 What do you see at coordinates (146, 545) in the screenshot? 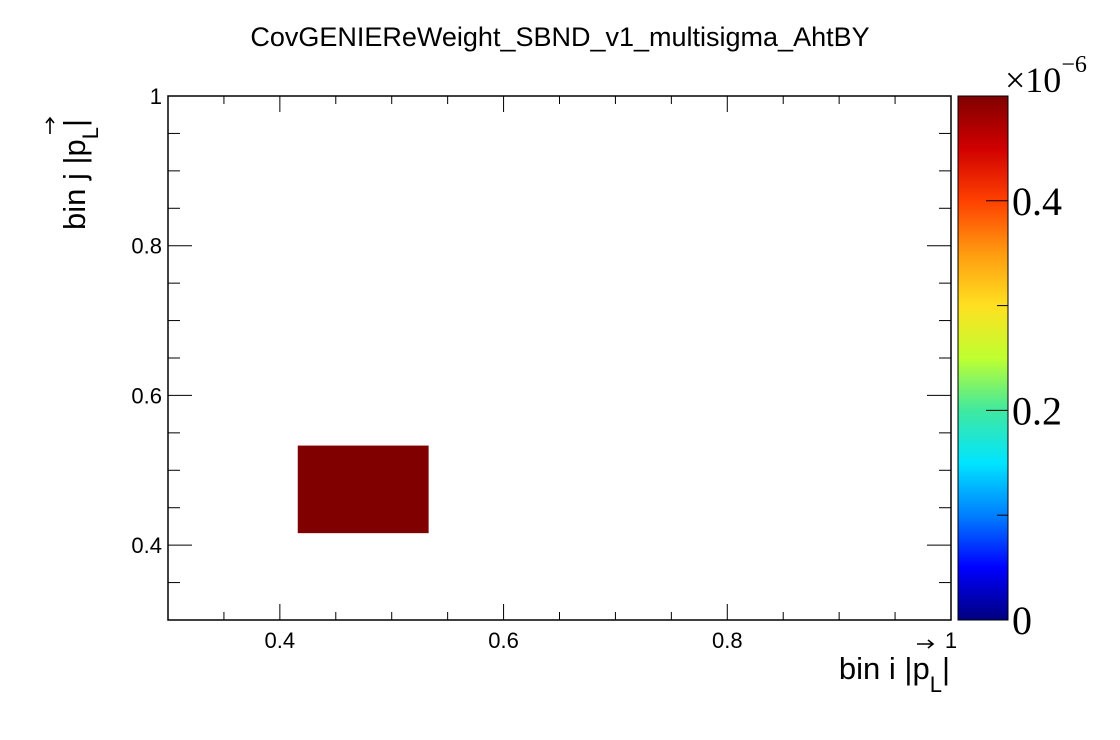
I see `y-tick-label: 0.4` at bounding box center [146, 545].